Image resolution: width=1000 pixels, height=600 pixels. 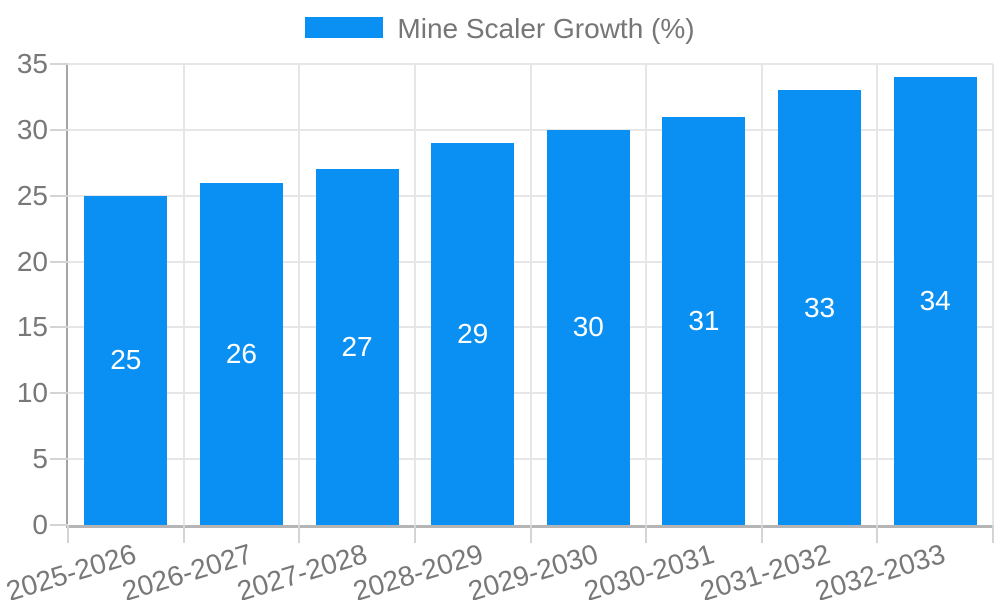 I want to click on bar: 29, so click(x=473, y=334).